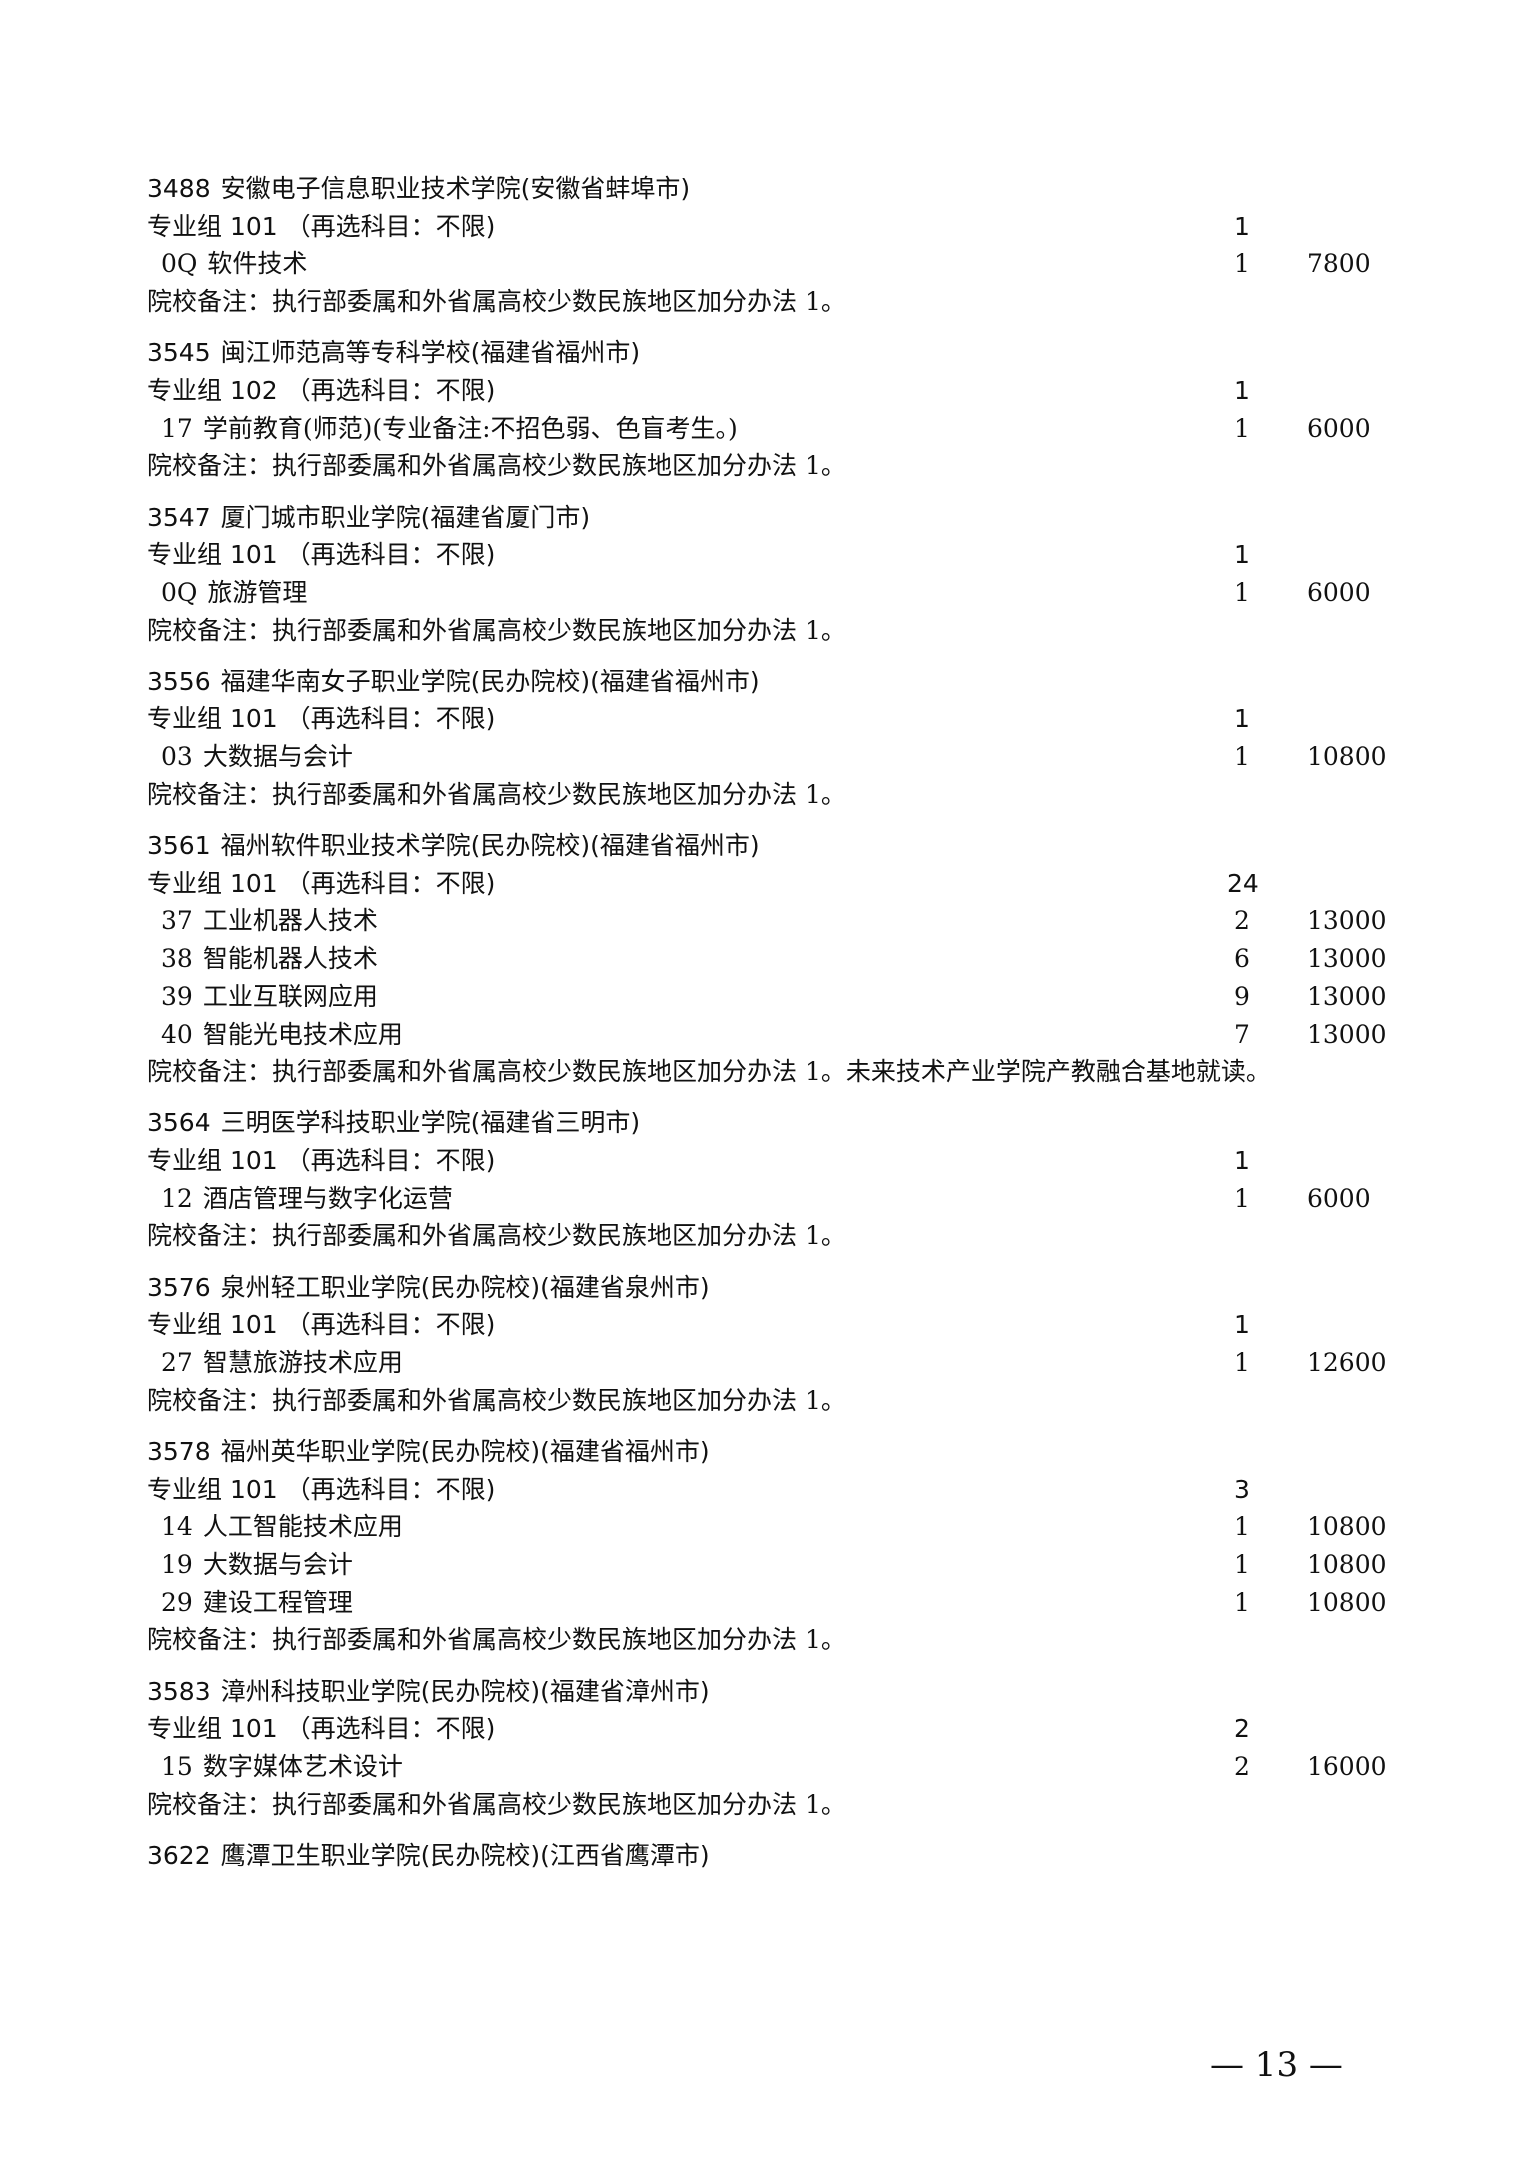 The height and width of the screenshot is (2172, 1517). Describe the element at coordinates (767, 1288) in the screenshot. I see `school-header: 3576 泉州轻工职业学院(民办院校)(福建省泉州市)` at that location.